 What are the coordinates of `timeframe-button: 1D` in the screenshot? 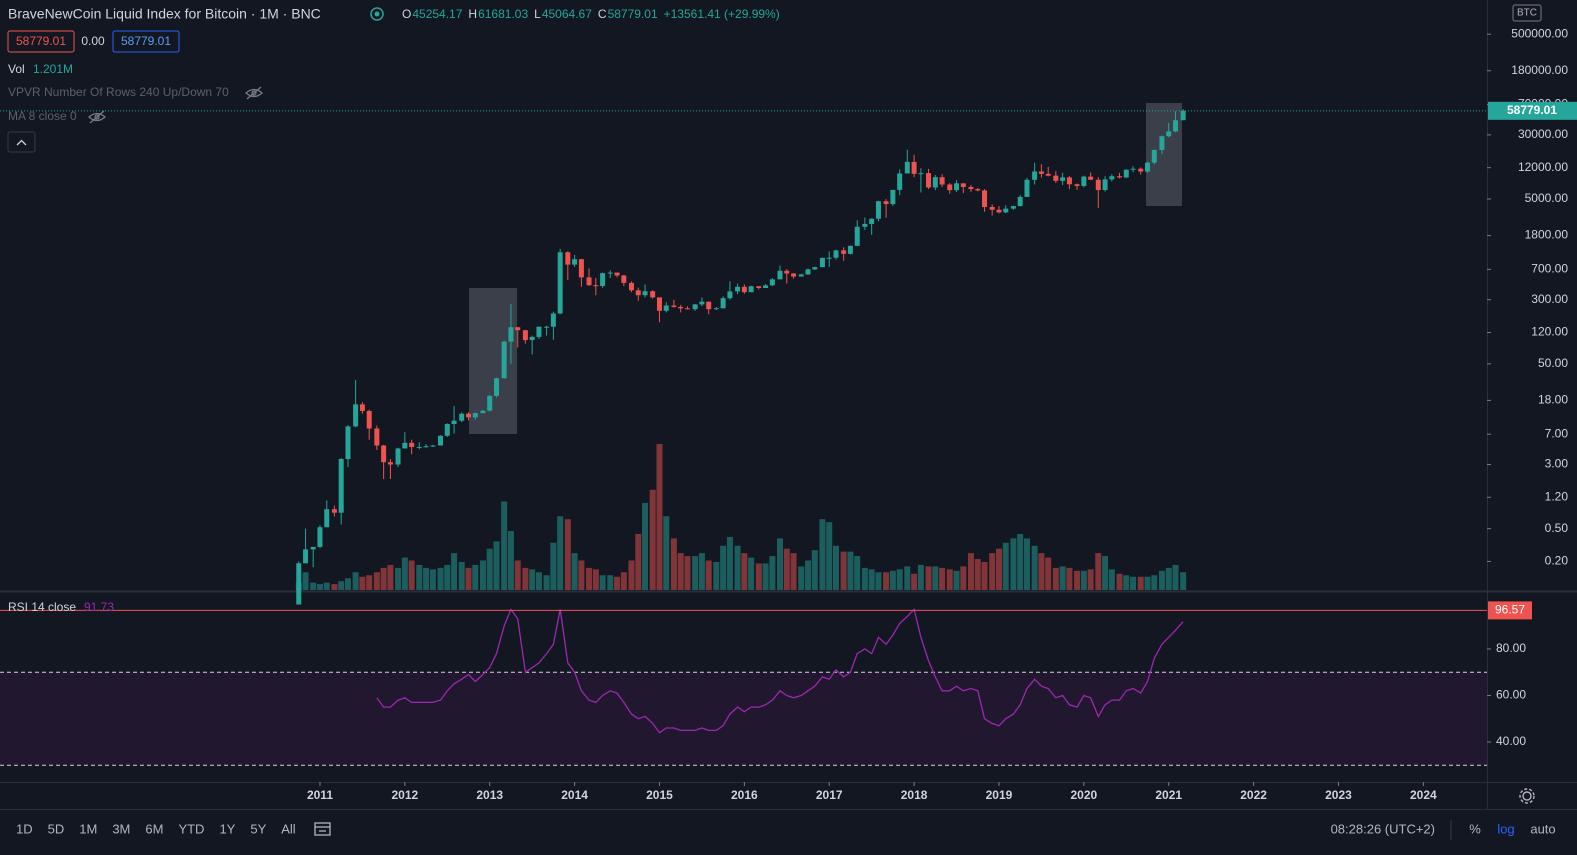 It's located at (24, 828).